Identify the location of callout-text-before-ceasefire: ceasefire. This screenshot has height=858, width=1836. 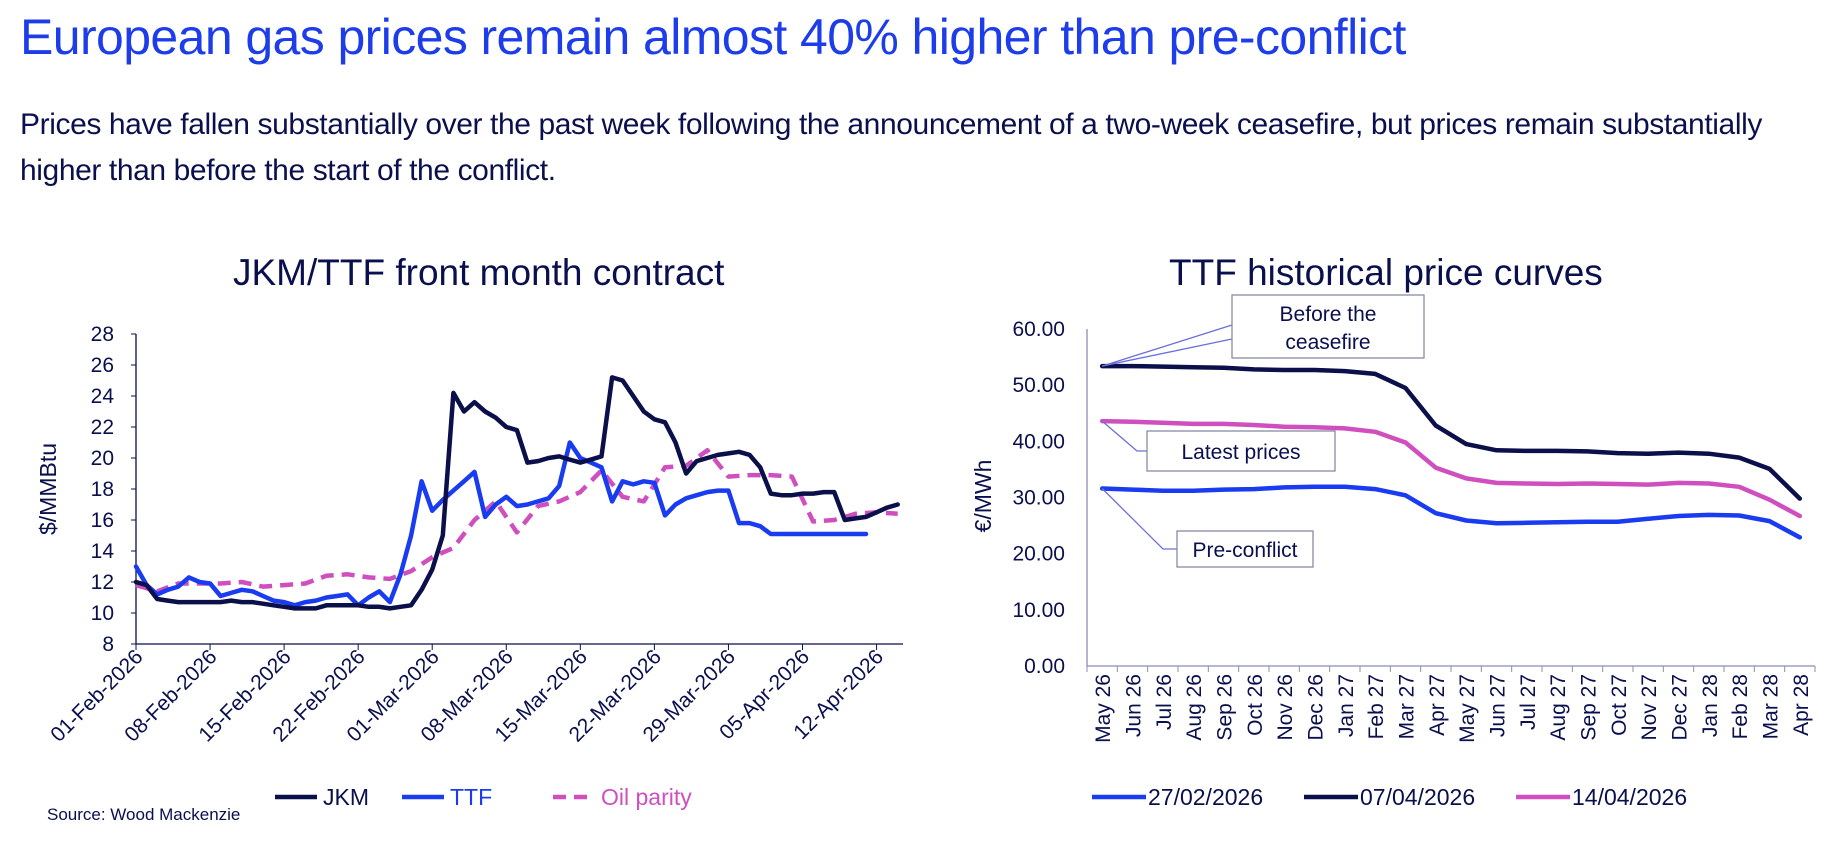
(1327, 342).